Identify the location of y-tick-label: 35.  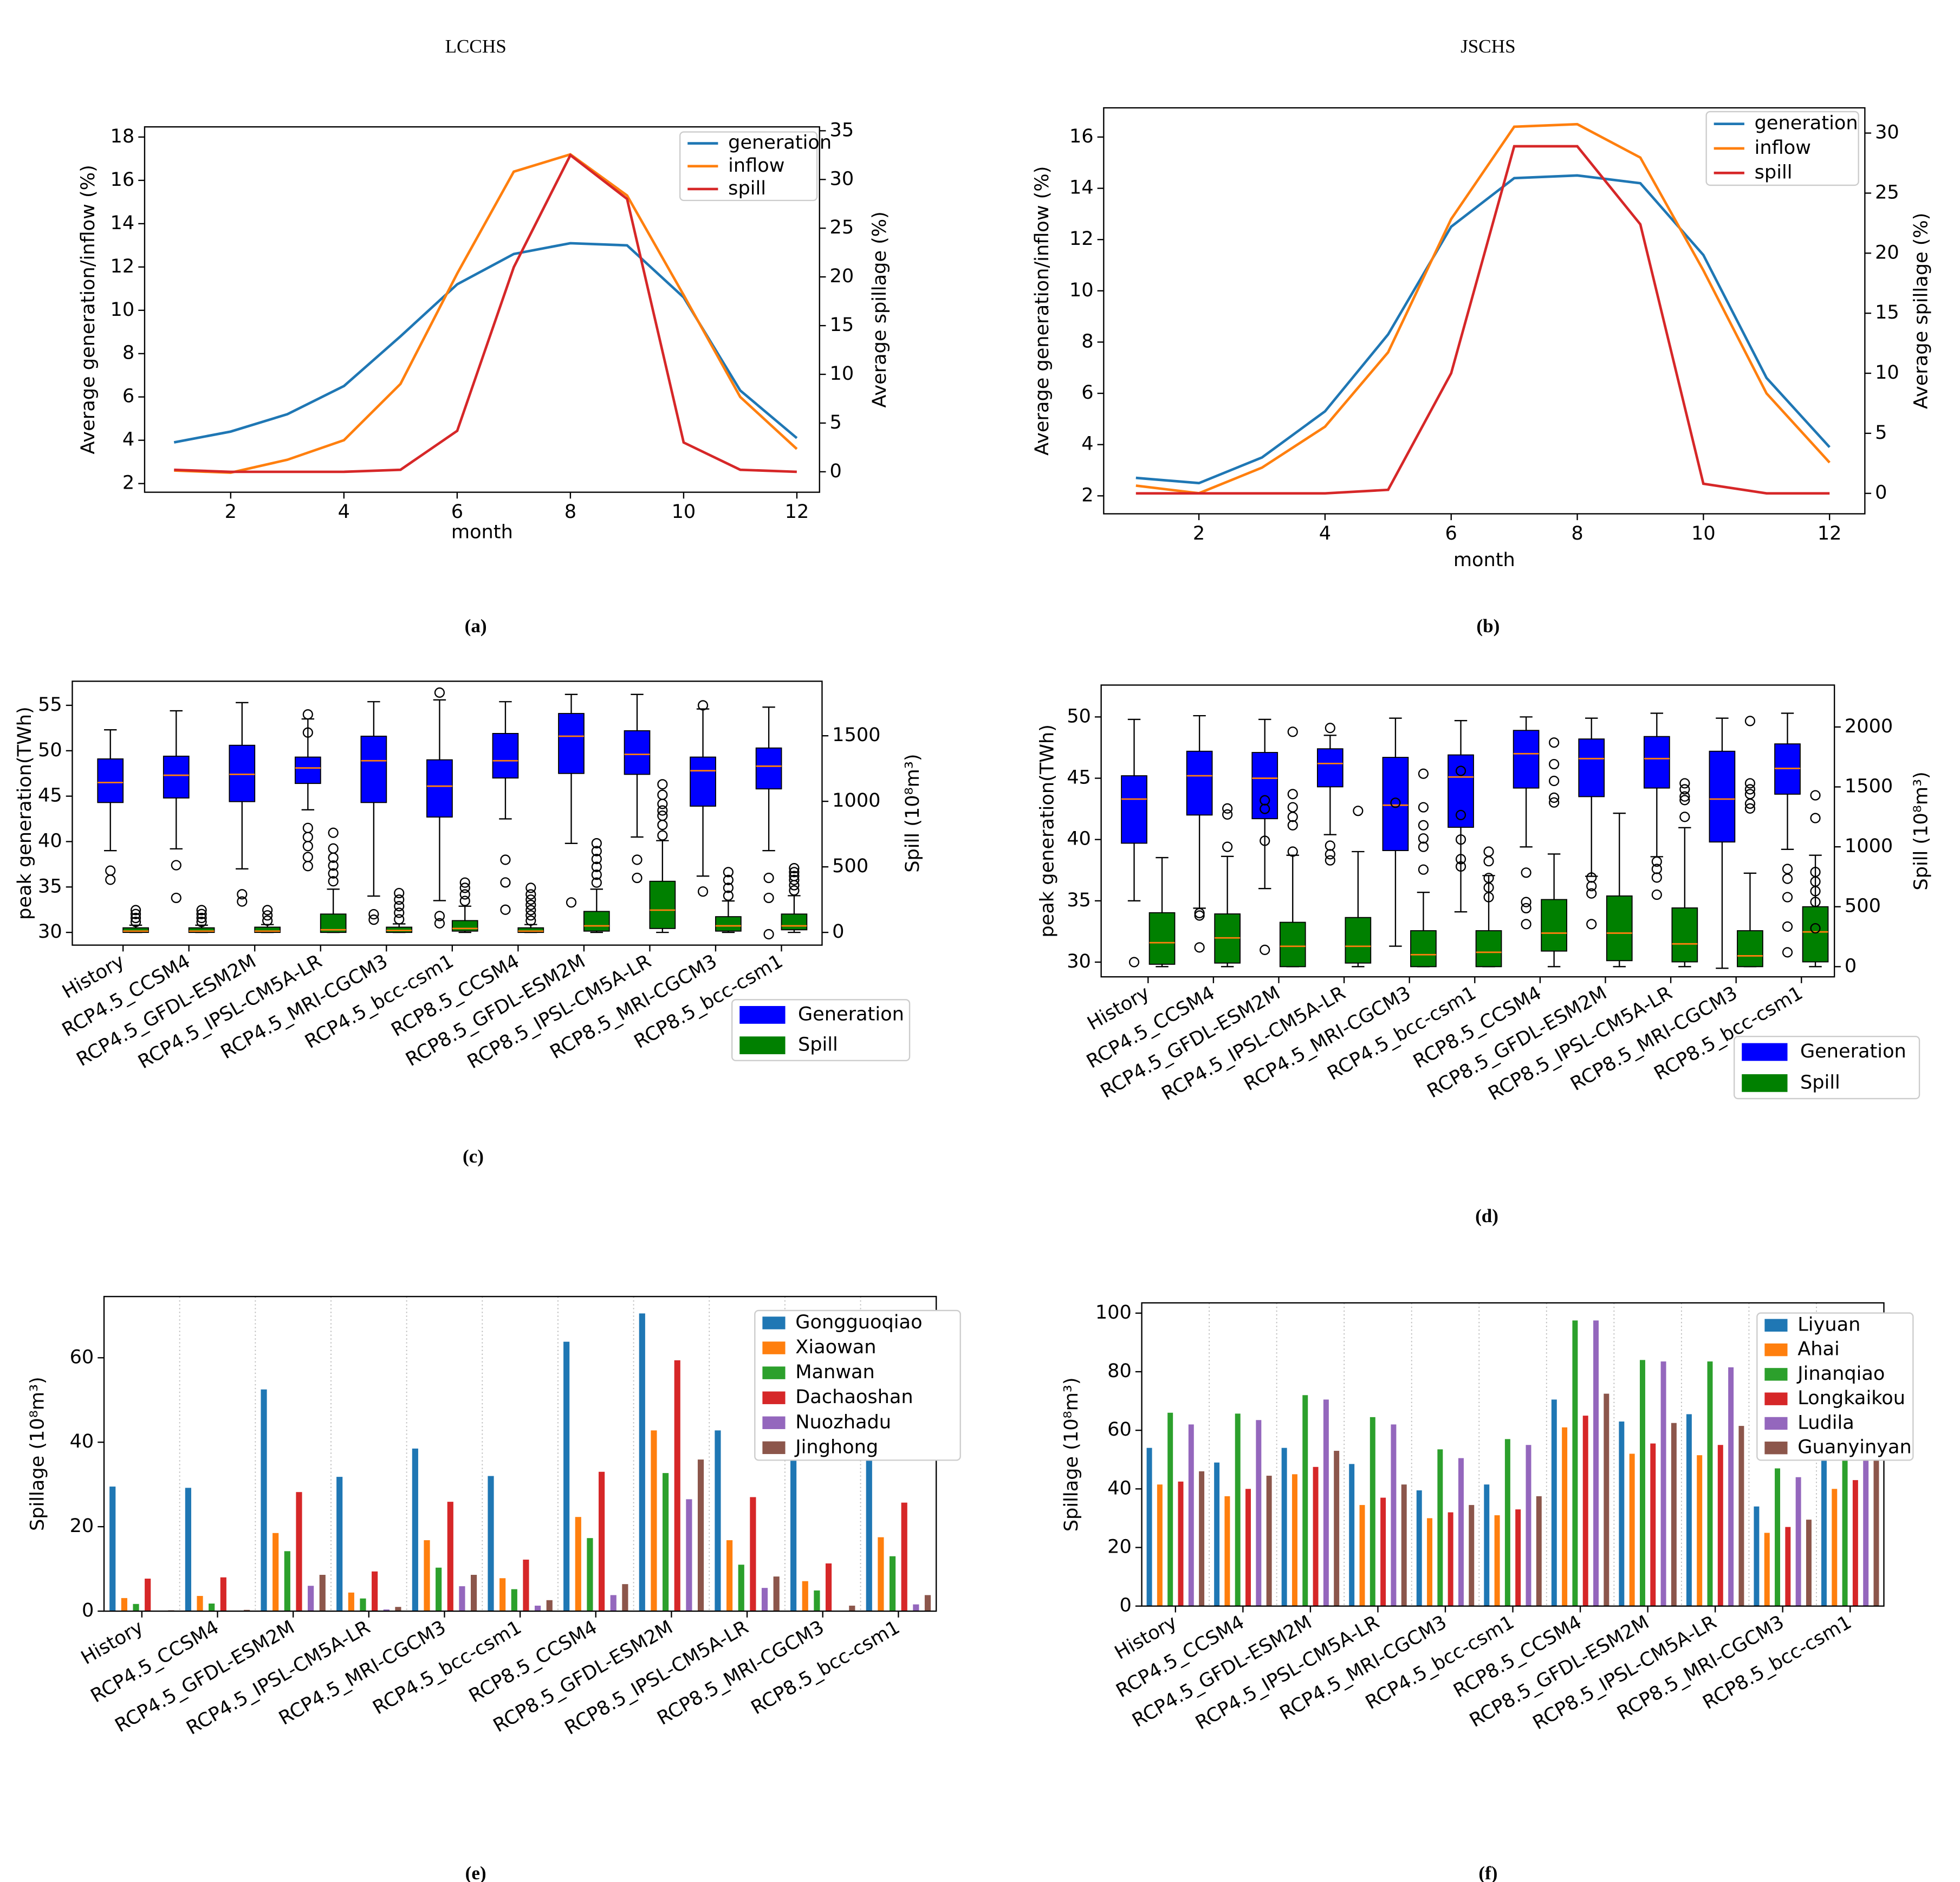
(50, 886).